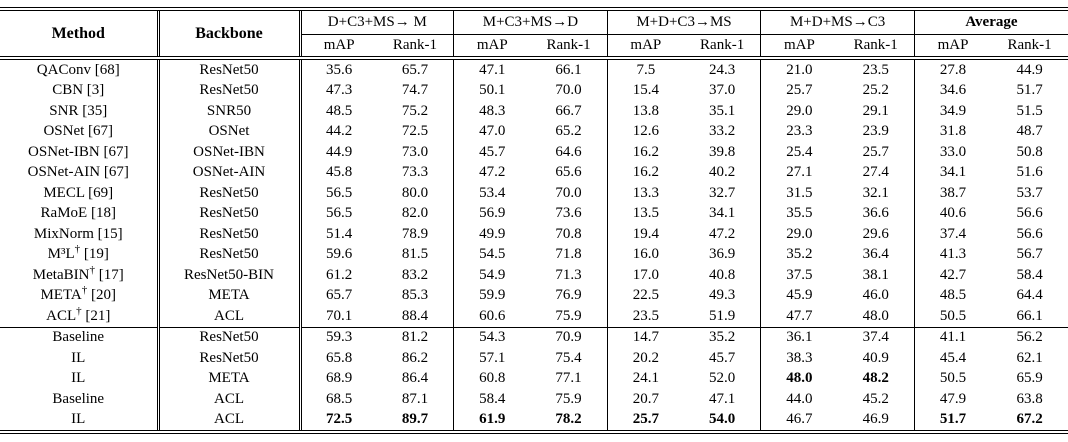 The image size is (1068, 442). What do you see at coordinates (80, 193) in the screenshot?
I see `method-cell: MECL [69]` at bounding box center [80, 193].